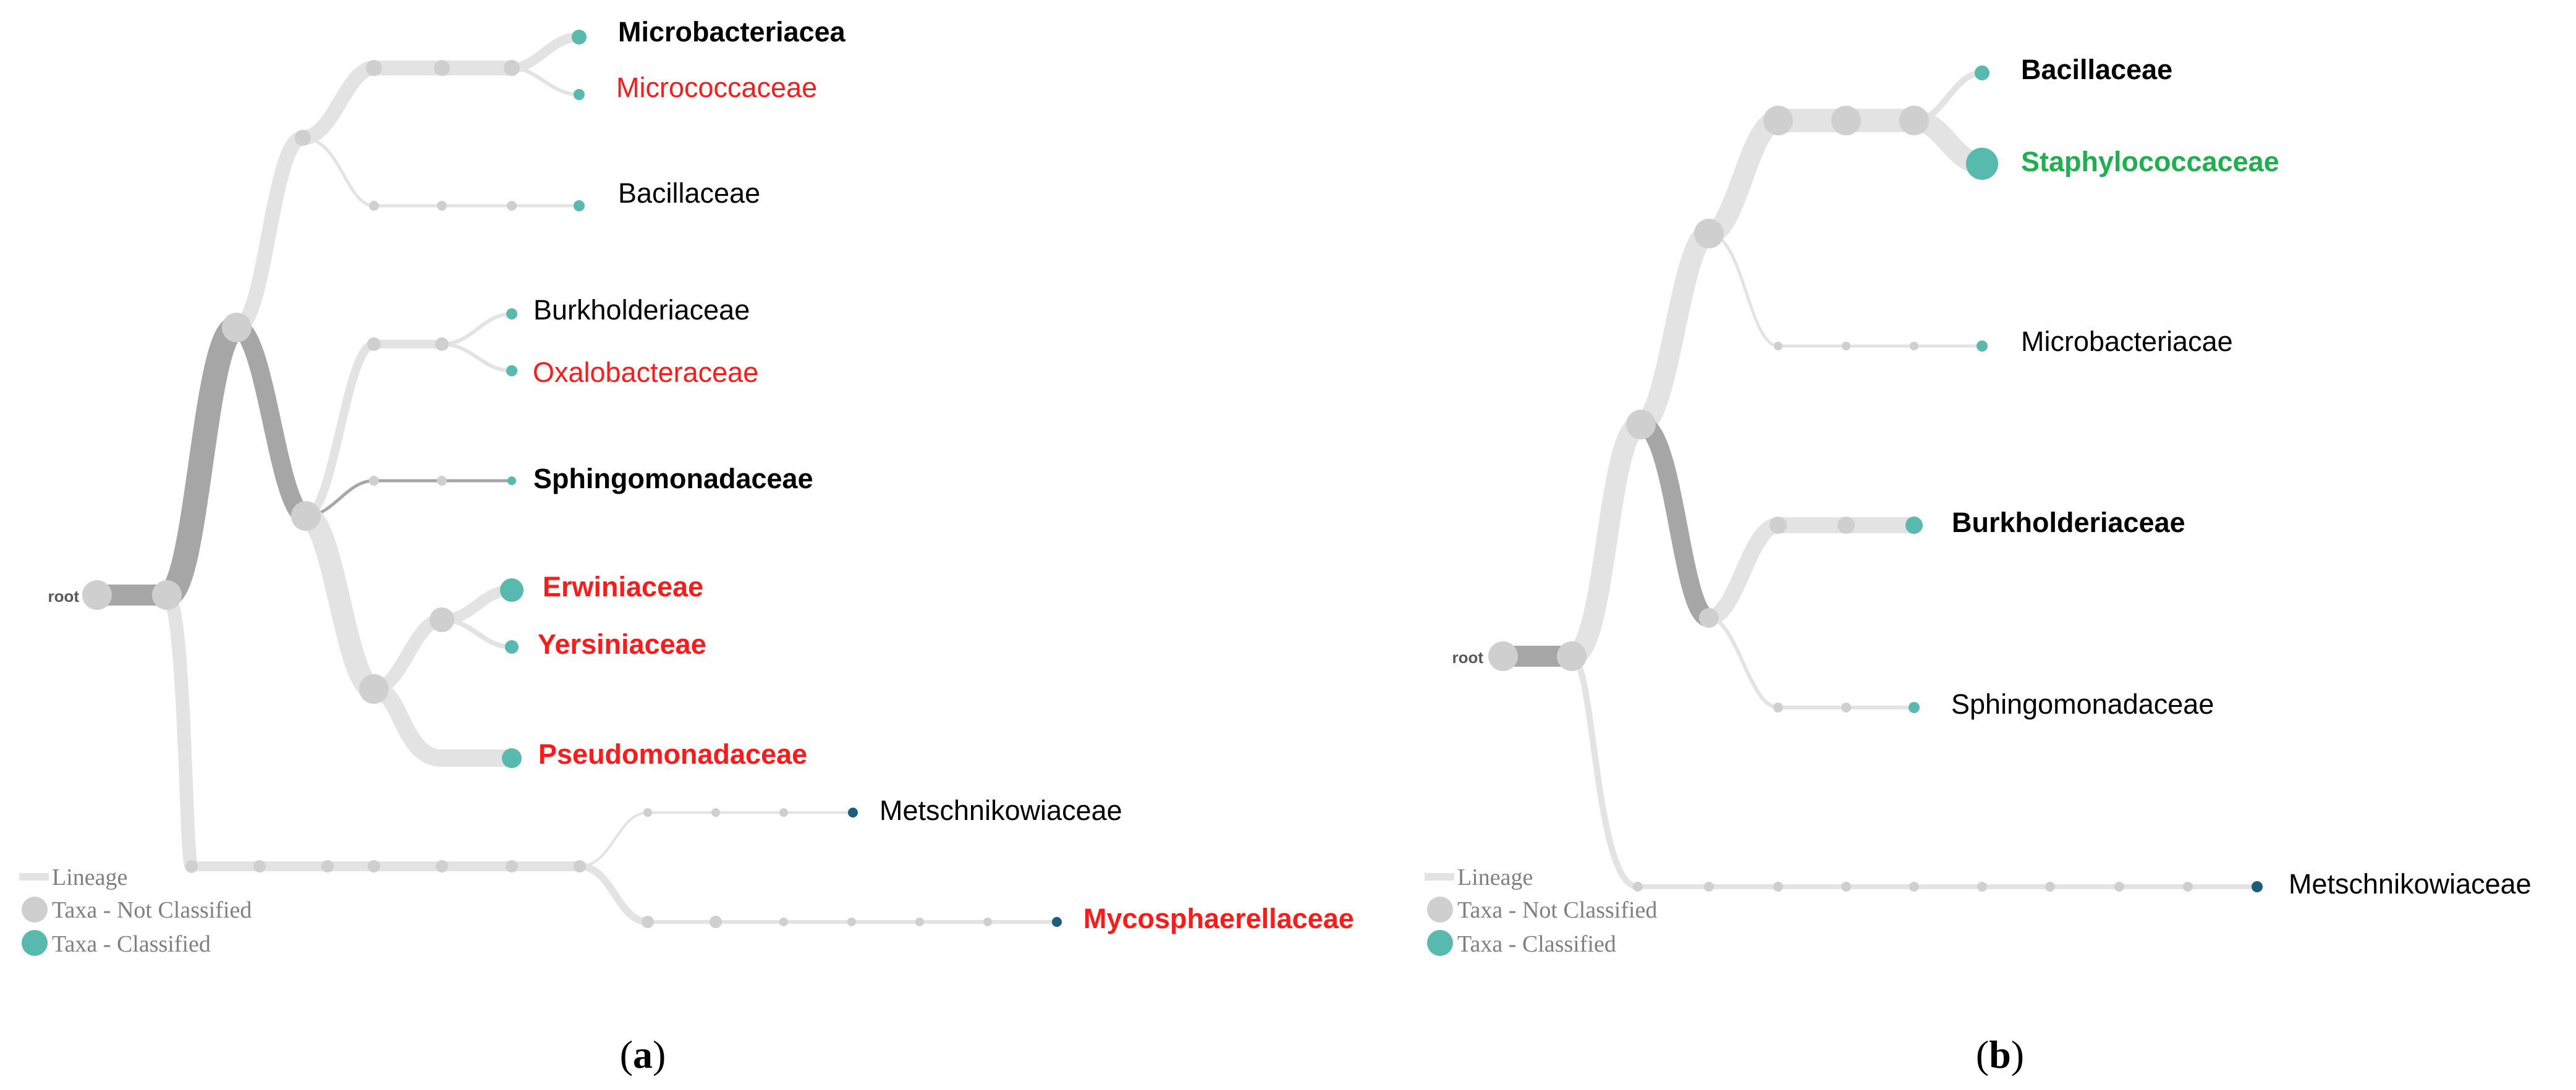 The width and height of the screenshot is (2576, 1090). What do you see at coordinates (1439, 877) in the screenshot?
I see `legend-lineage-swatch` at bounding box center [1439, 877].